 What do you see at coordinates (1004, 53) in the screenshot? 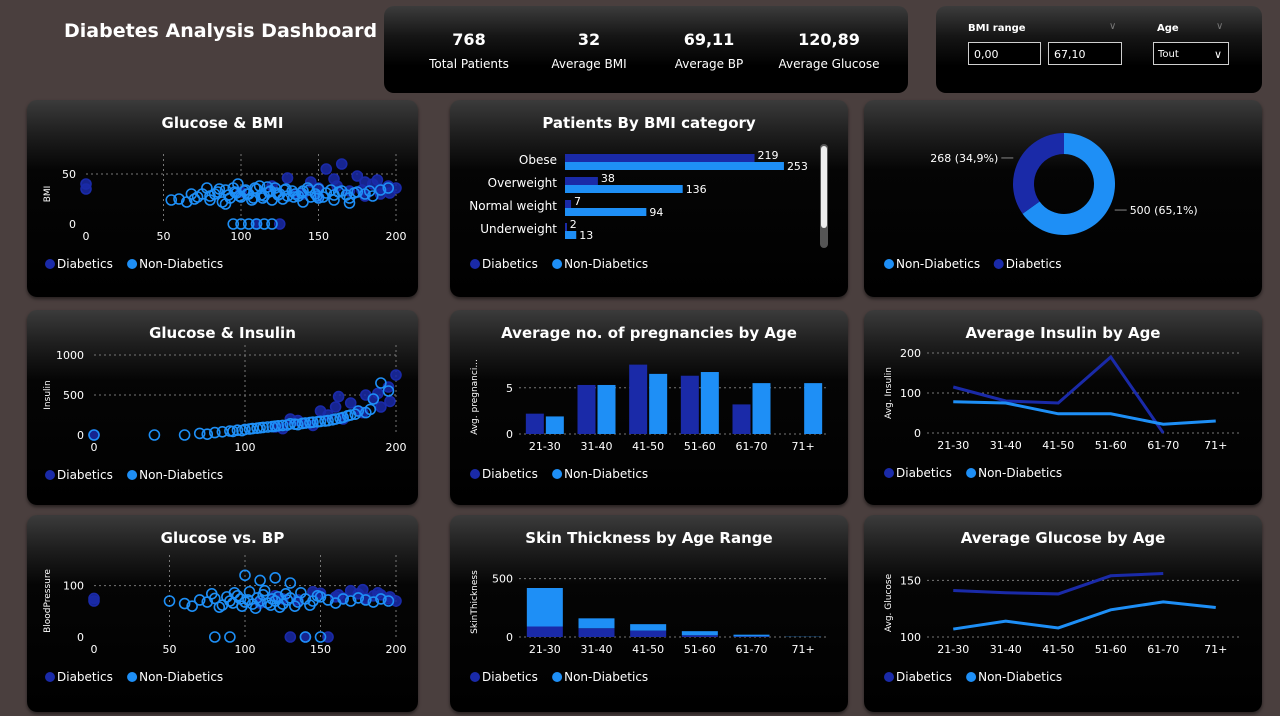
I see `bmi-min-input: 0,00` at bounding box center [1004, 53].